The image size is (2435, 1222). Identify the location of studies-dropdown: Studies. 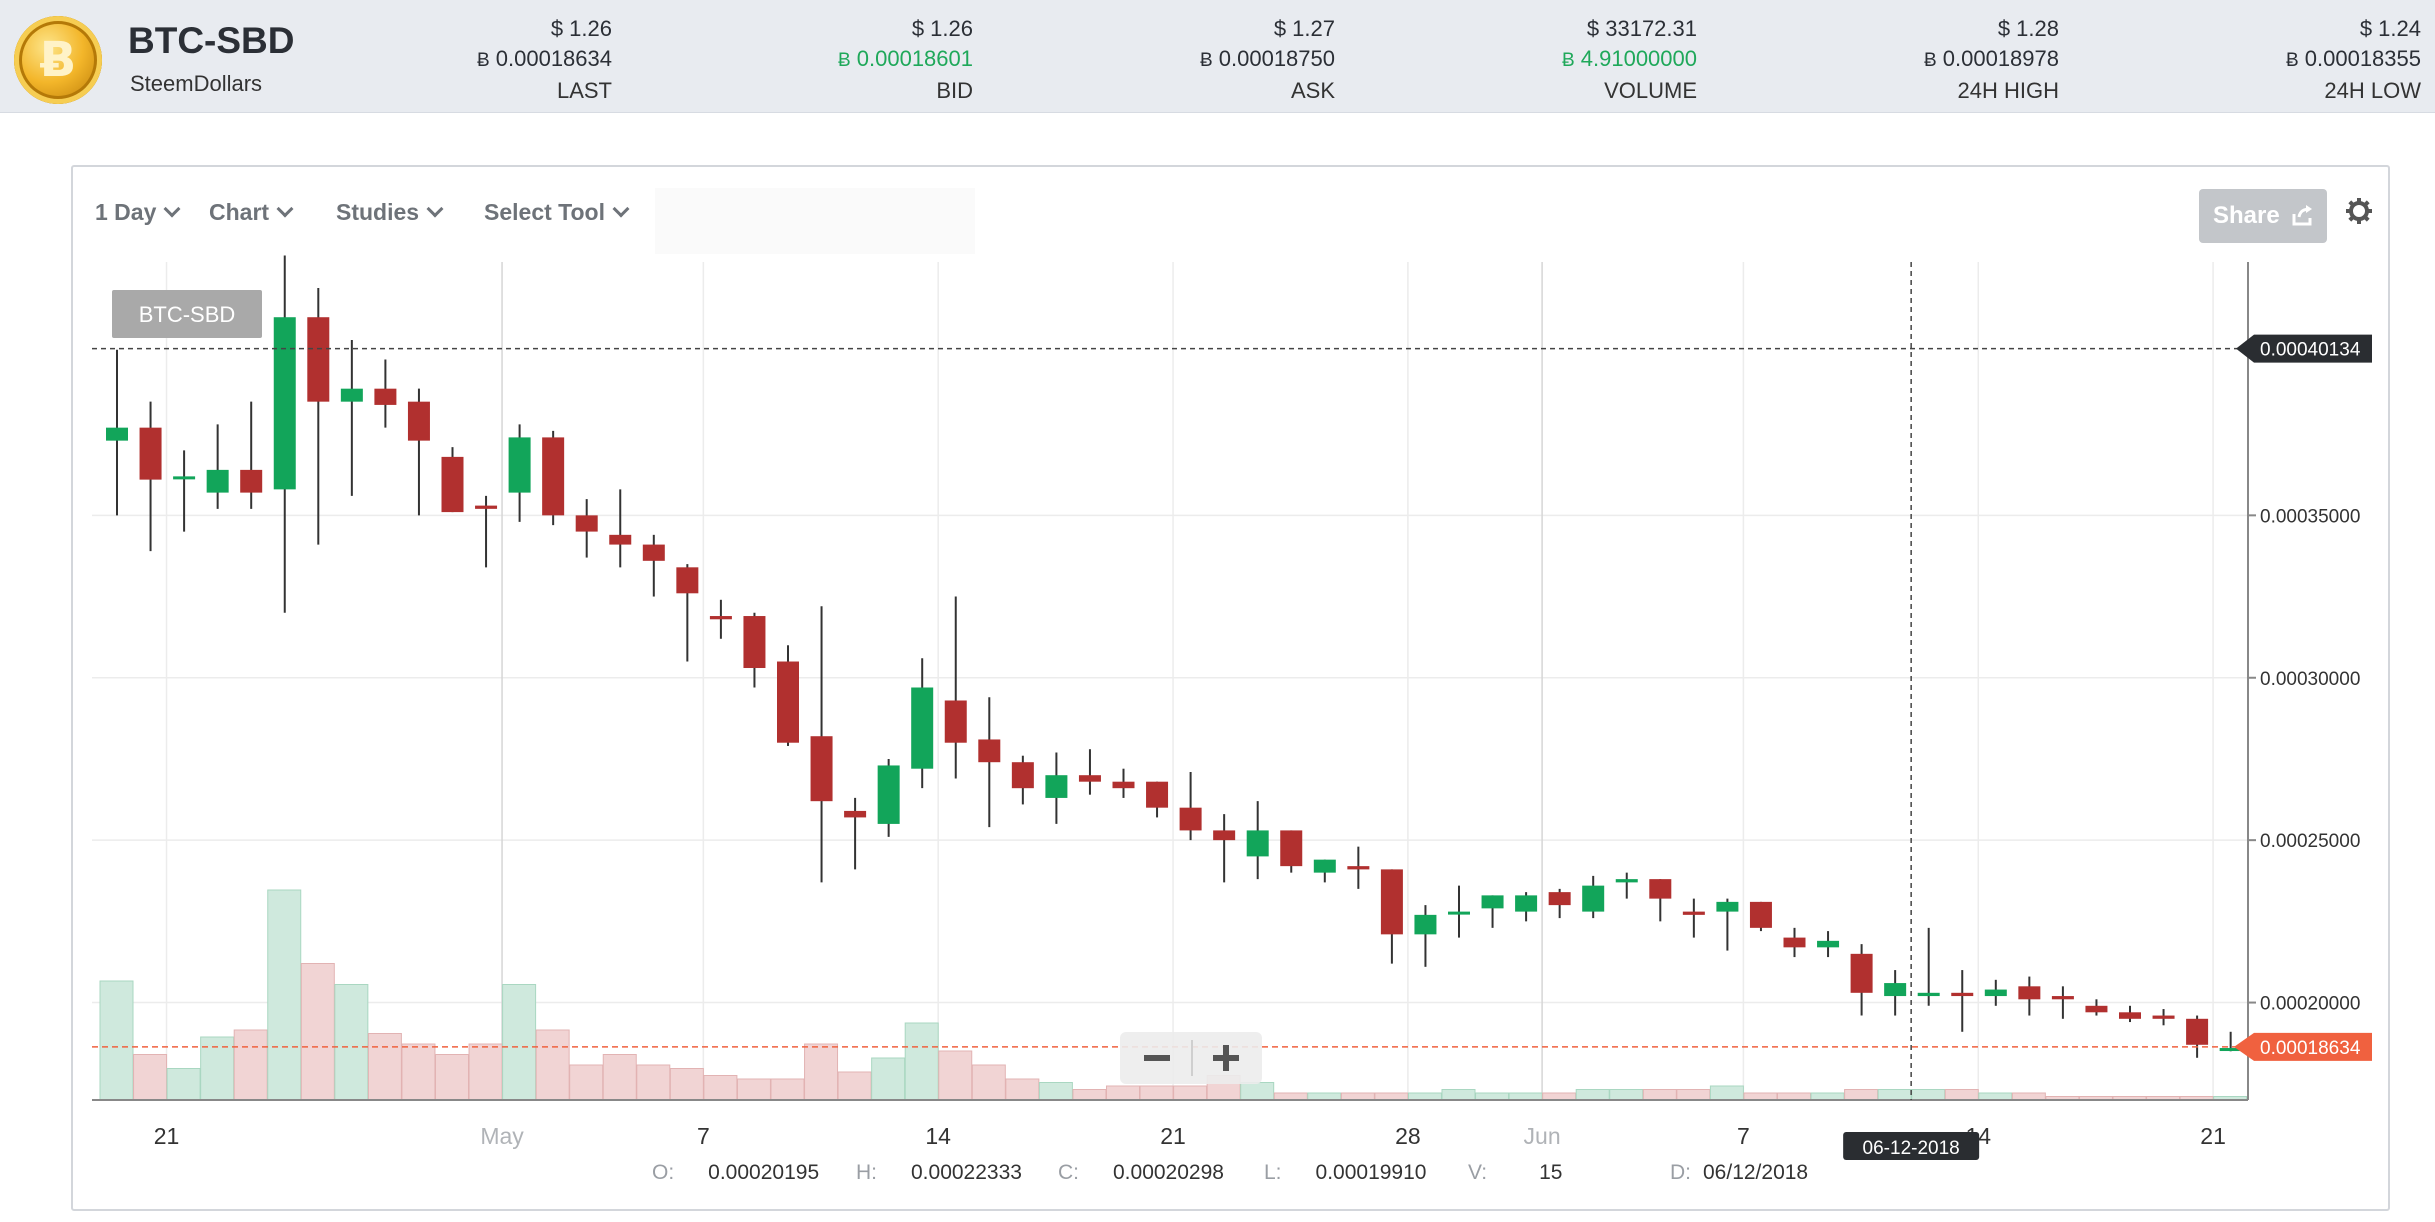
(390, 212).